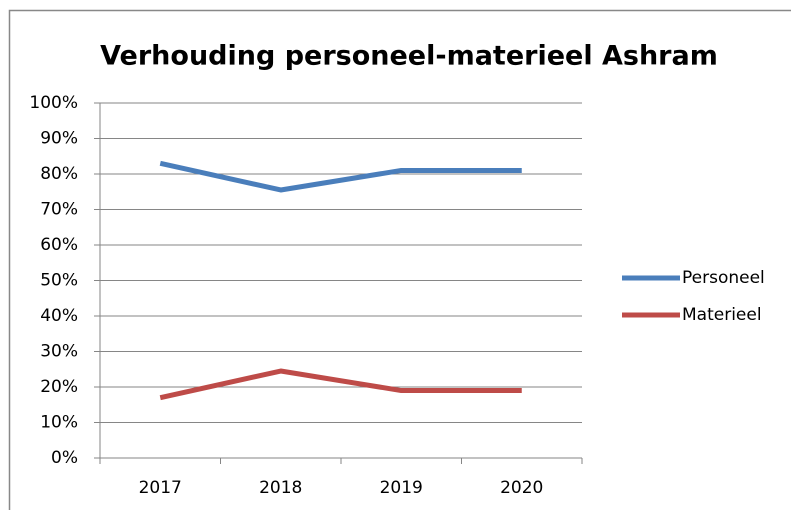 The width and height of the screenshot is (791, 510). What do you see at coordinates (59, 387) in the screenshot?
I see `y-tick-label: 20%` at bounding box center [59, 387].